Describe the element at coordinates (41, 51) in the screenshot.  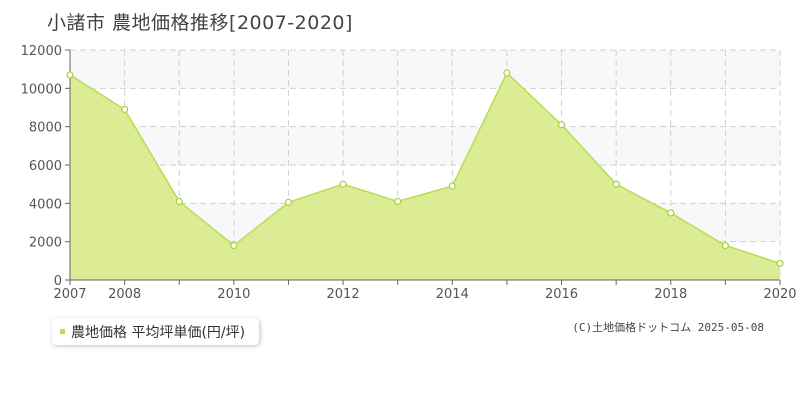
I see `y-tick-label: 12000` at that location.